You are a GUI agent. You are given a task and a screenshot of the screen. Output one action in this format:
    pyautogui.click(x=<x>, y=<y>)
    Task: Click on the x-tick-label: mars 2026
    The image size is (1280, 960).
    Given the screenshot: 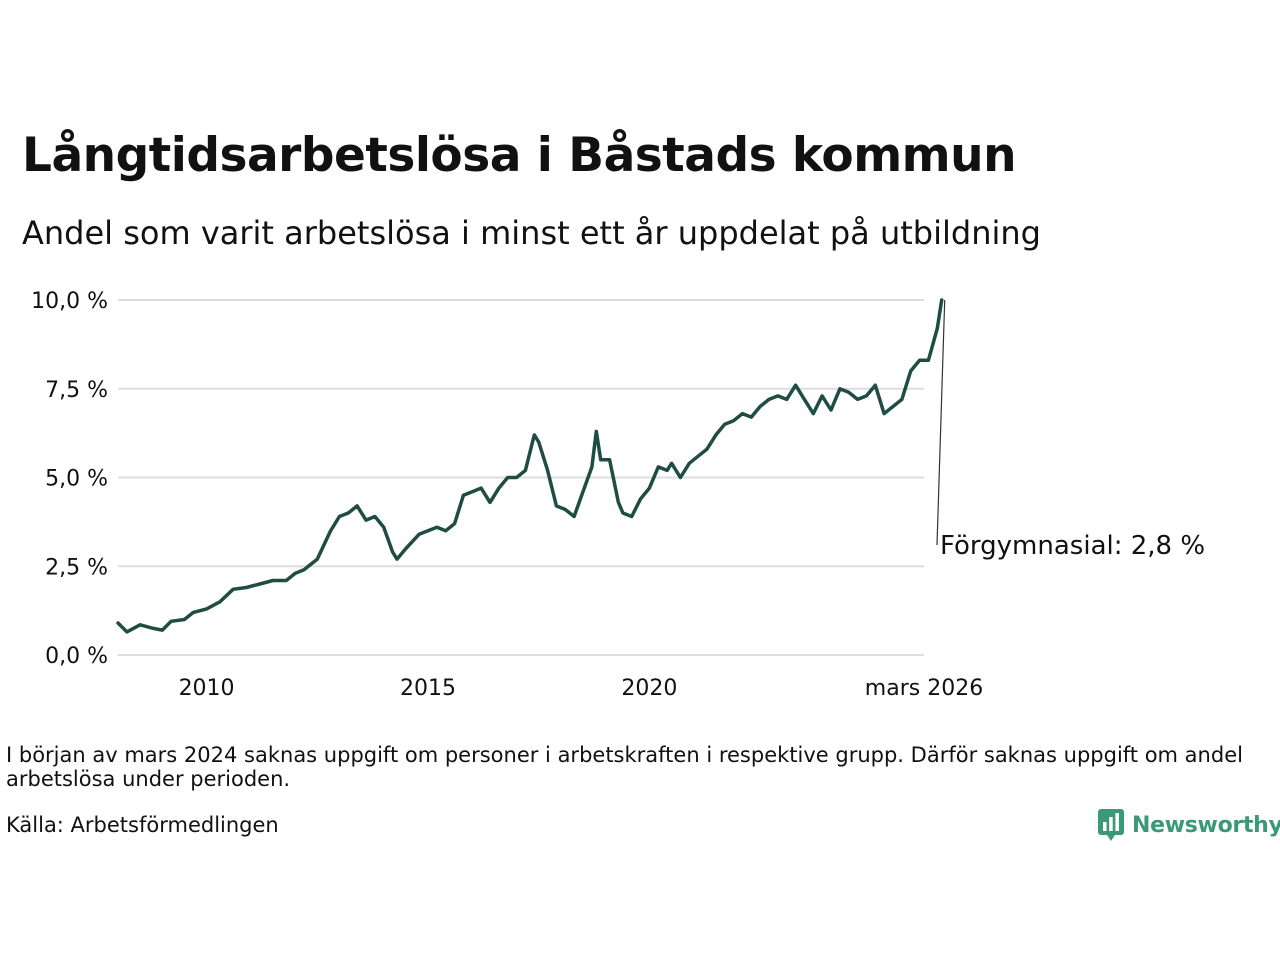 What is the action you would take?
    pyautogui.click(x=924, y=688)
    